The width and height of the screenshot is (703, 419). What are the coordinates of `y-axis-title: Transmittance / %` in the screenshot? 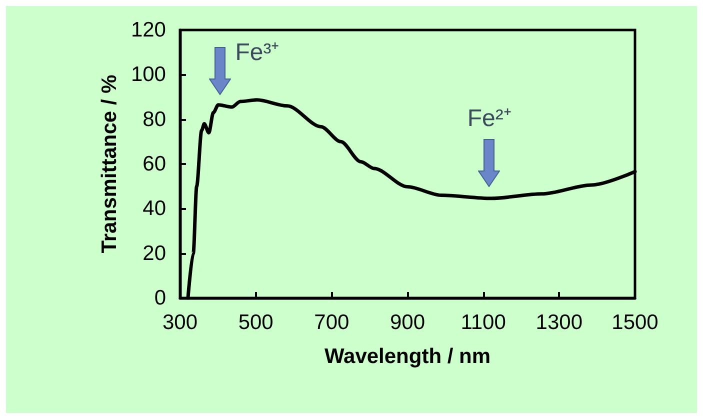 It's located at (109, 164).